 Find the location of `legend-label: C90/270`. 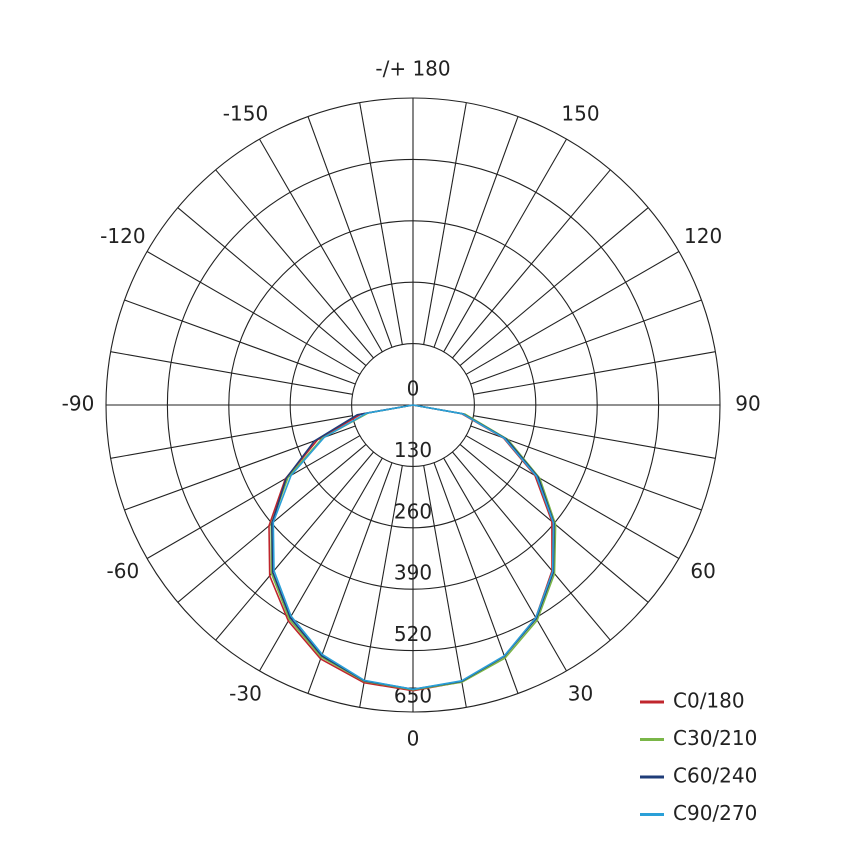

legend-label: C90/270 is located at coordinates (715, 813).